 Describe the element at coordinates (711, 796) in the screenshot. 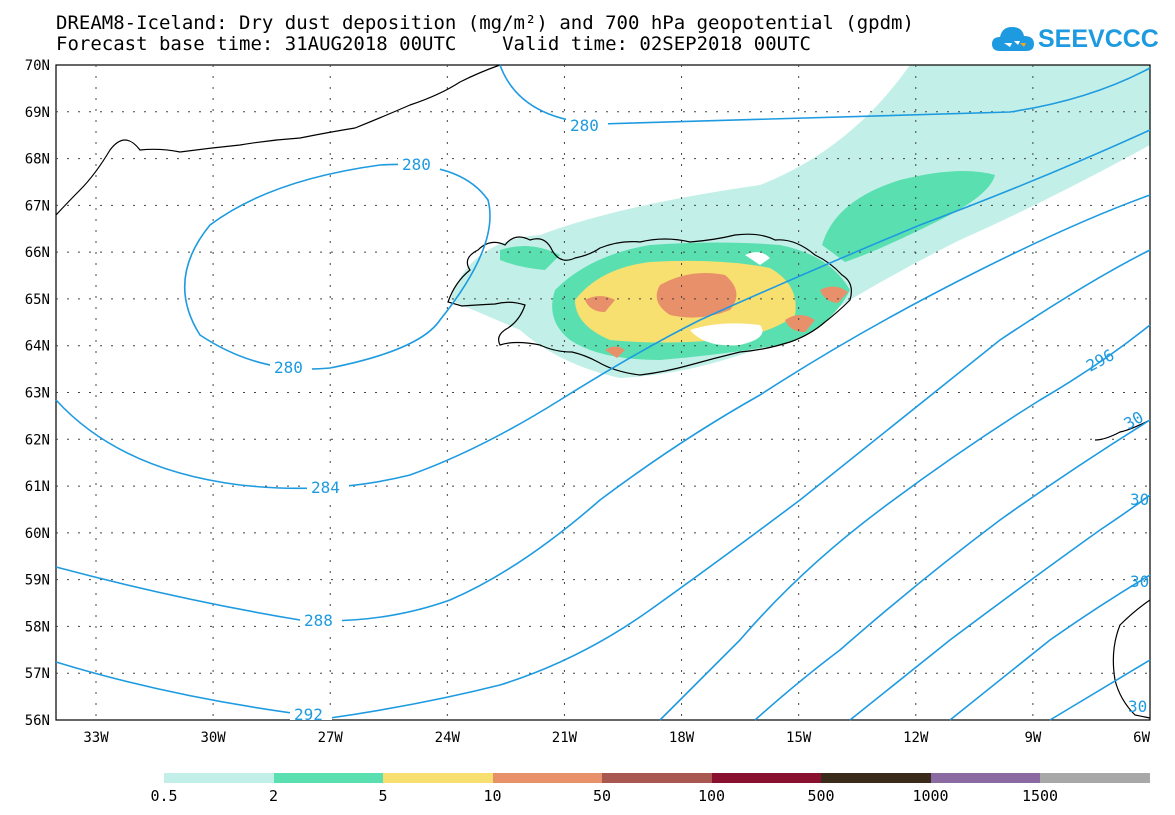

I see `colorbar-label: 100` at that location.